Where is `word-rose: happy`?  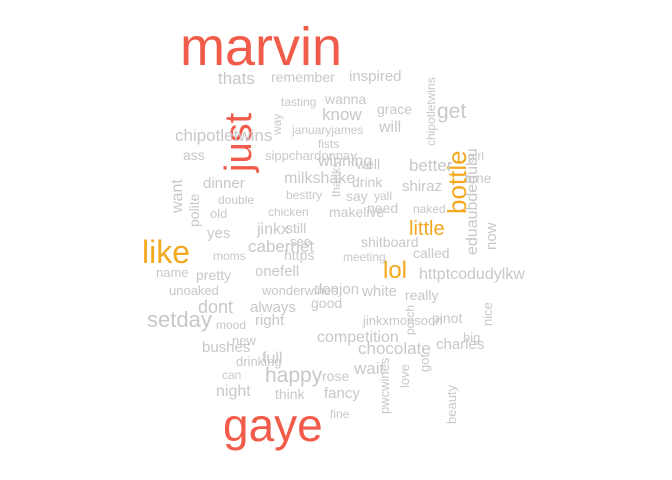
word-rose: happy is located at coordinates (294, 375).